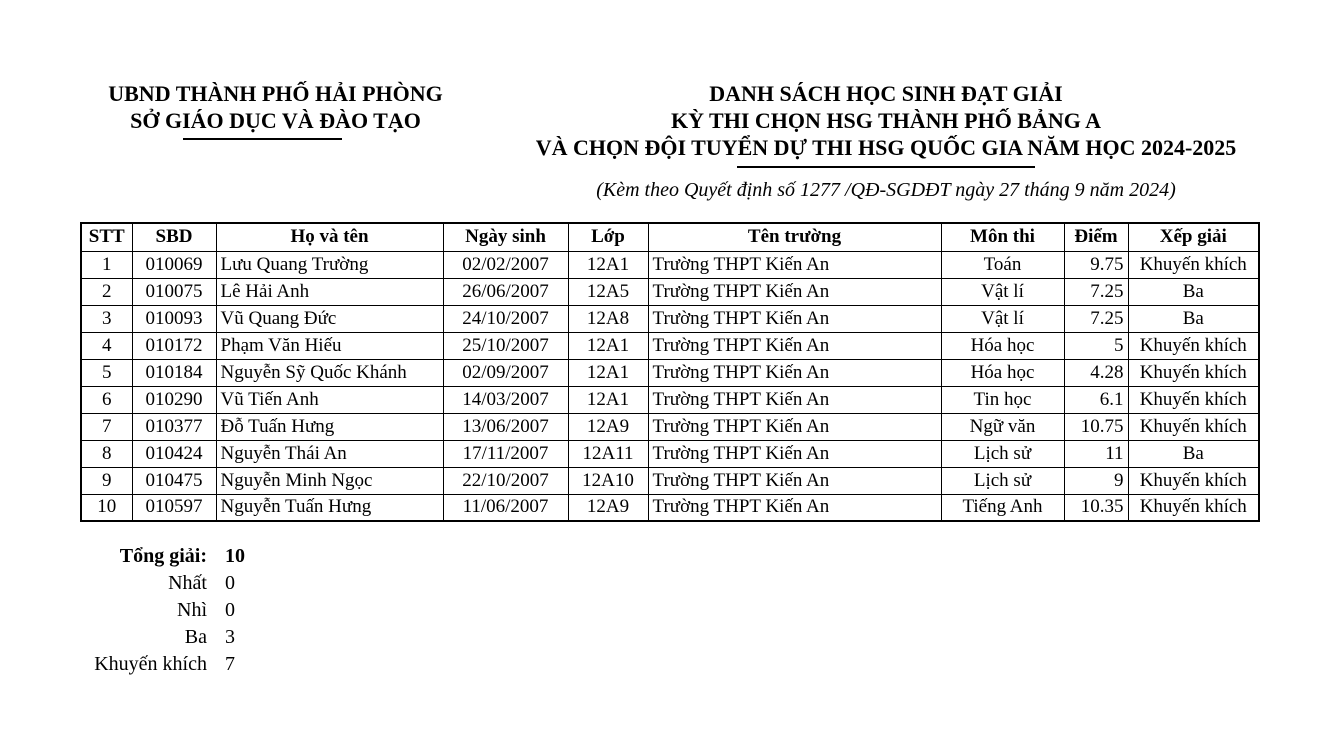 Image resolution: width=1332 pixels, height=735 pixels. I want to click on table-cell: Lê Hải Anh, so click(329, 291).